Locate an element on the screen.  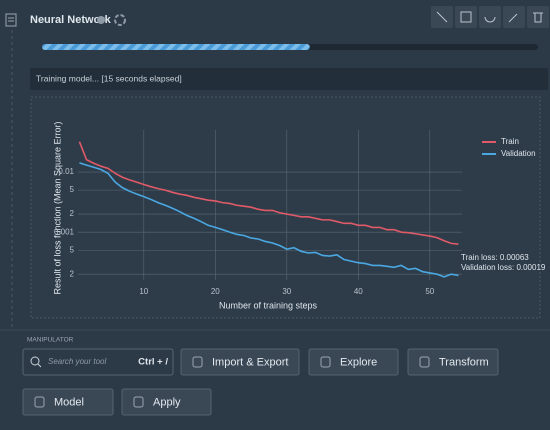
search-placeholder: Search your tool is located at coordinates (77, 361).